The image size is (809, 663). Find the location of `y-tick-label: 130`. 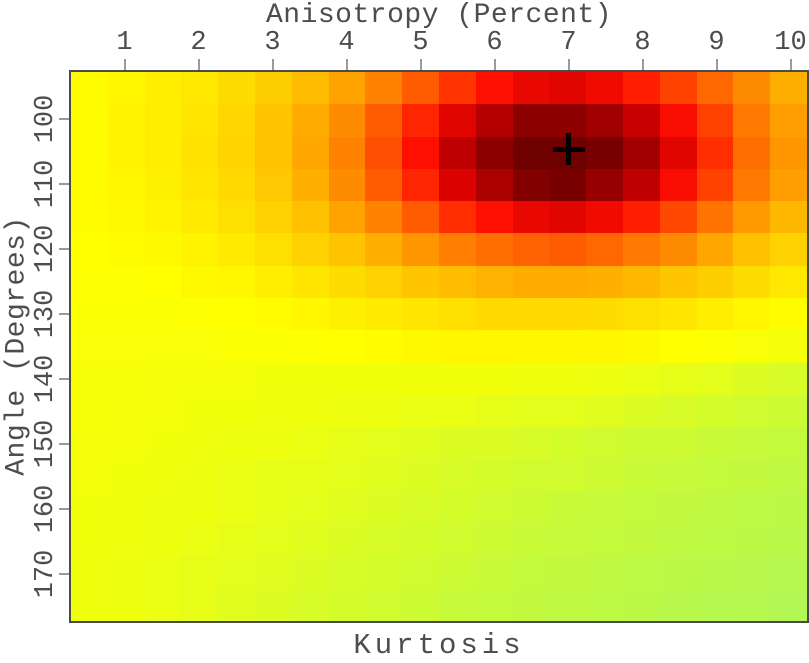

y-tick-label: 130 is located at coordinates (46, 314).